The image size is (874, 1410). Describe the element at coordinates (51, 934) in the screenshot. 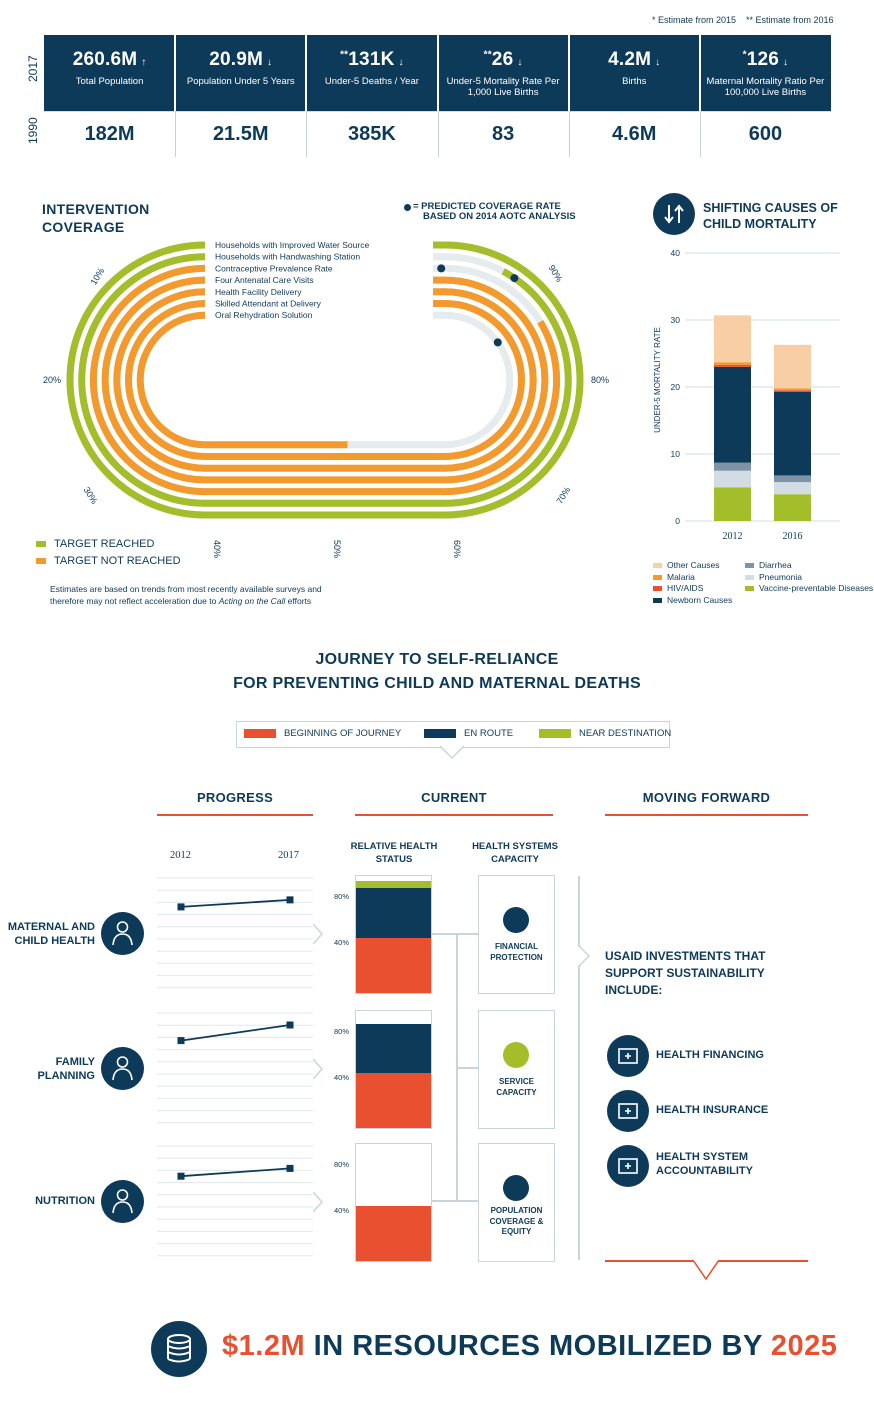

I see `row-label: MATERNAL AND CHILD HEALTH` at that location.